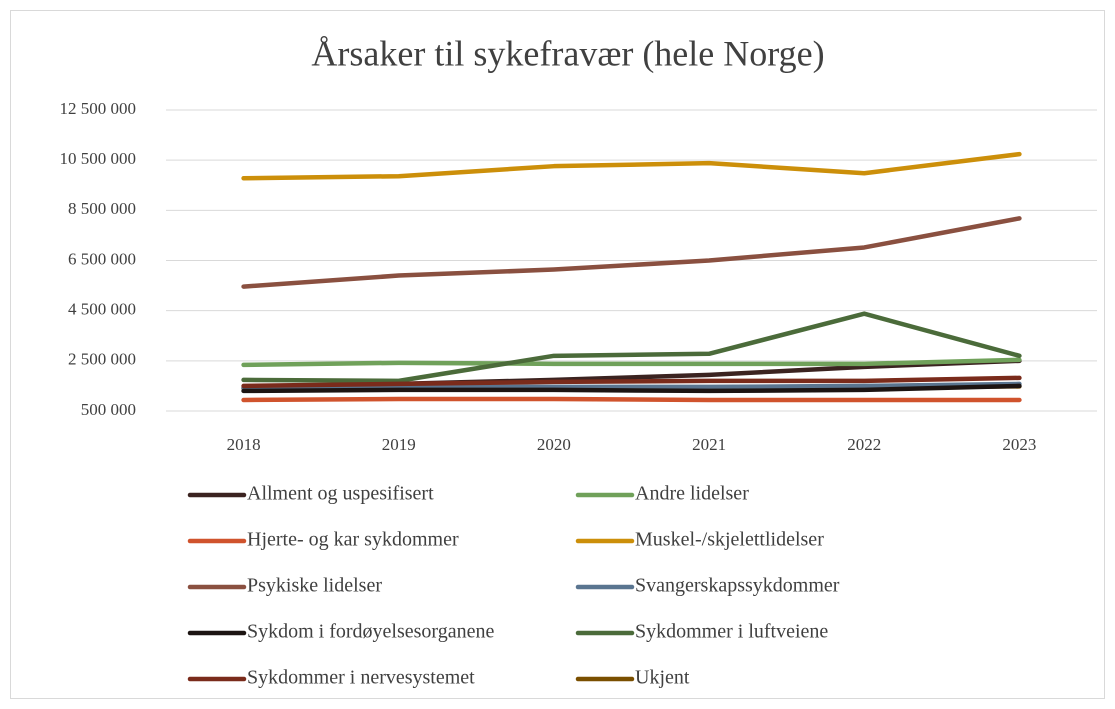 The image size is (1115, 709). What do you see at coordinates (737, 586) in the screenshot?
I see `legend-label: Svangerskapssykdommer` at bounding box center [737, 586].